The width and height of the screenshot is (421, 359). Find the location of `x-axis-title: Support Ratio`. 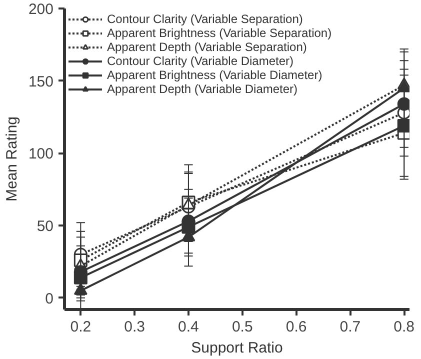

x-axis-title: Support Ratio is located at coordinates (237, 348).